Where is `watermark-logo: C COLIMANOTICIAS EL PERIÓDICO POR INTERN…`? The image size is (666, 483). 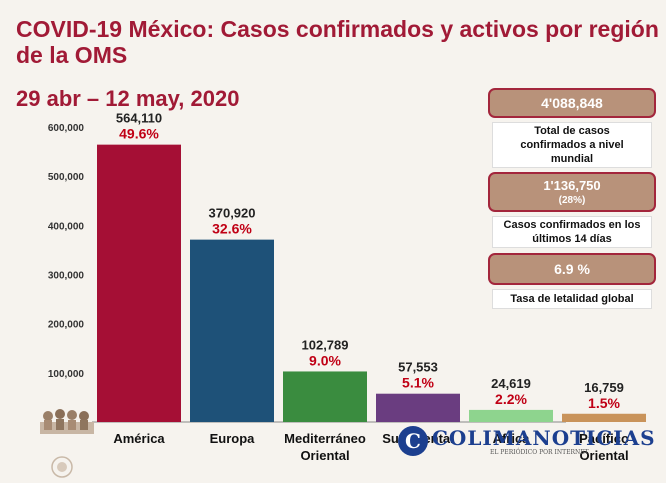
watermark-logo: C COLIMANOTICIAS EL PERIÓDICO POR INTERN… is located at coordinates (529, 441).